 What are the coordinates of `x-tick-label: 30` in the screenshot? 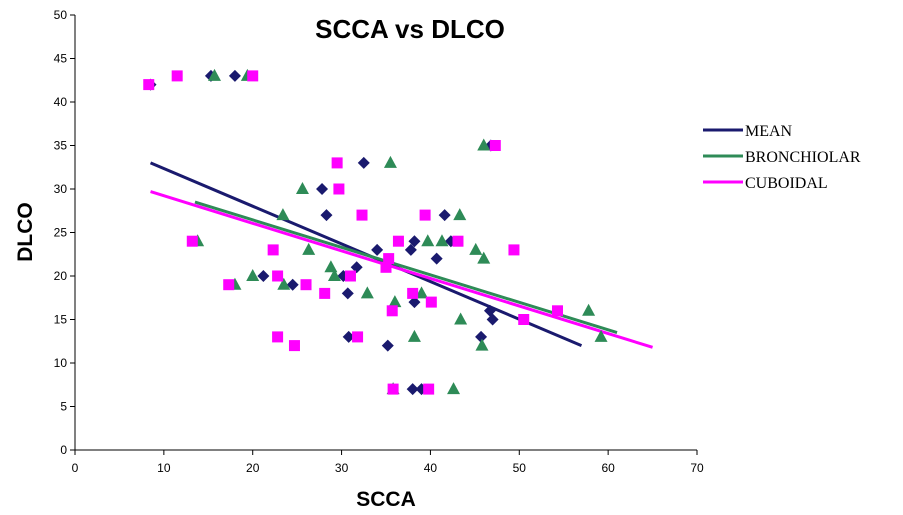 It's located at (342, 468).